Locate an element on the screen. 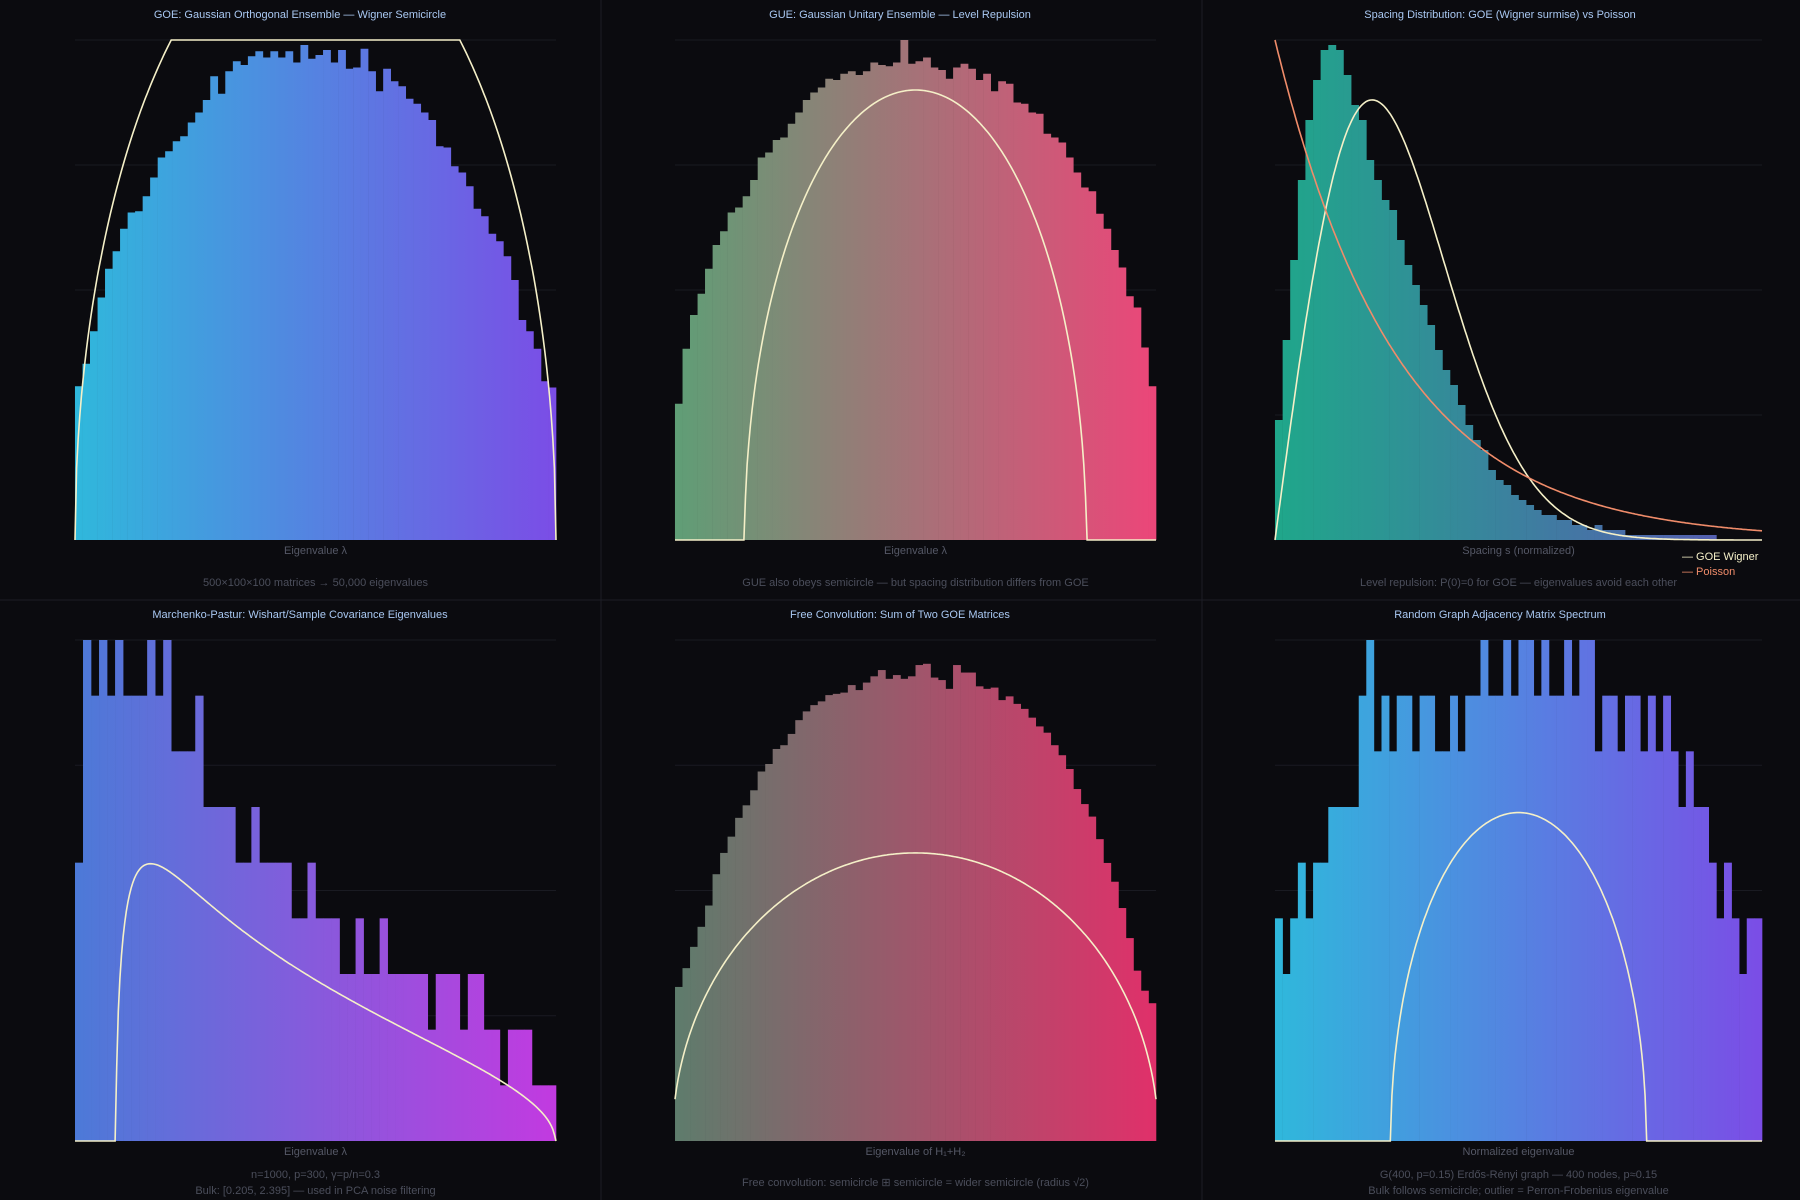 The image size is (1800, 1200). x-axis-label: Eigenvalue λ is located at coordinates (915, 551).